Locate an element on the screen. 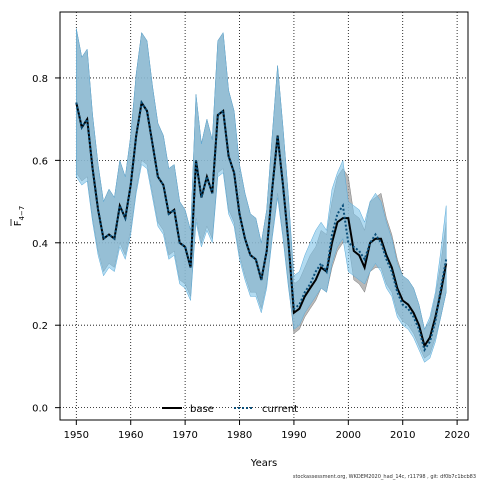 The width and height of the screenshot is (480, 480). y-tick-label-3: 0.6 is located at coordinates (40, 161).